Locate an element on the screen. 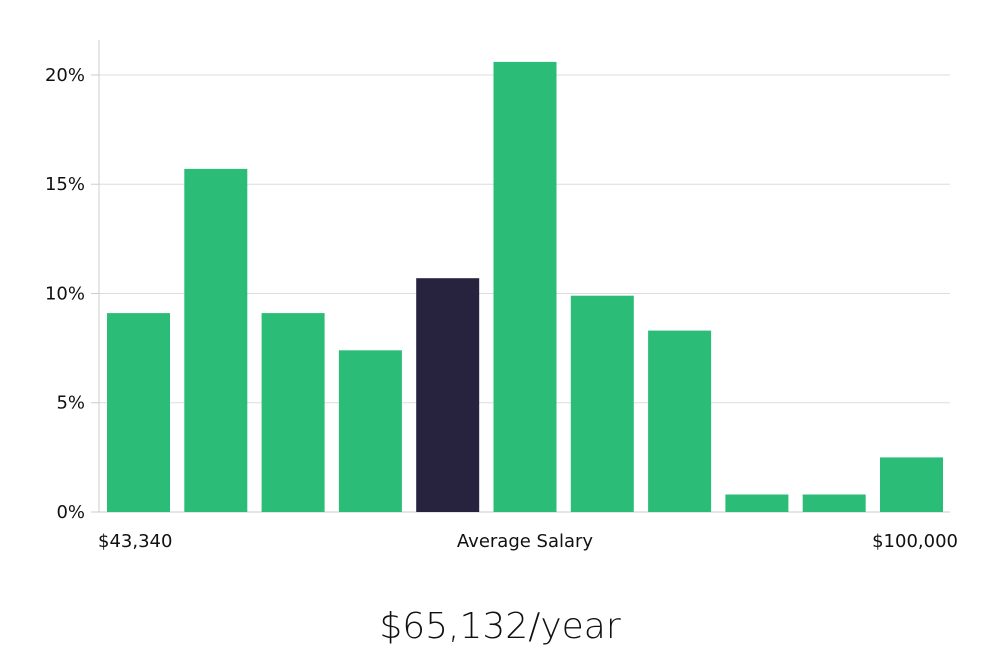 This screenshot has width=1000, height=660. y-tick-label: 20% is located at coordinates (65, 75).